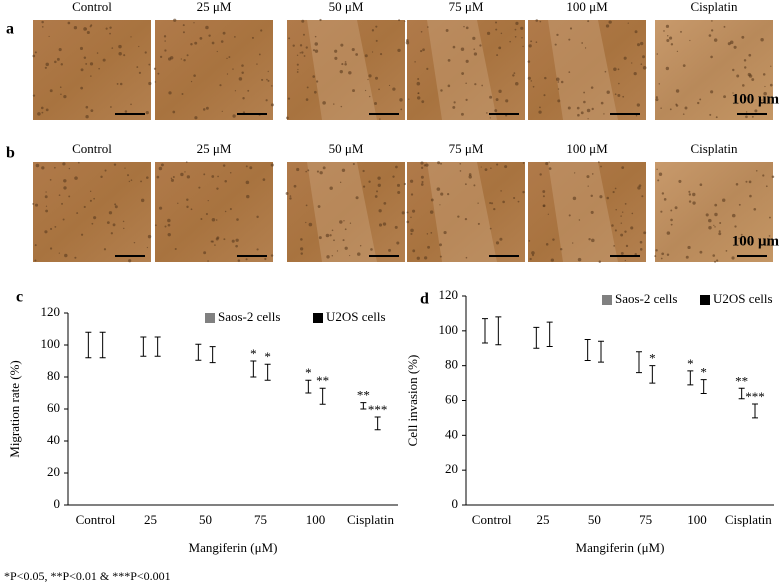  Describe the element at coordinates (19, 297) in the screenshot. I see `panel-label: c` at that location.